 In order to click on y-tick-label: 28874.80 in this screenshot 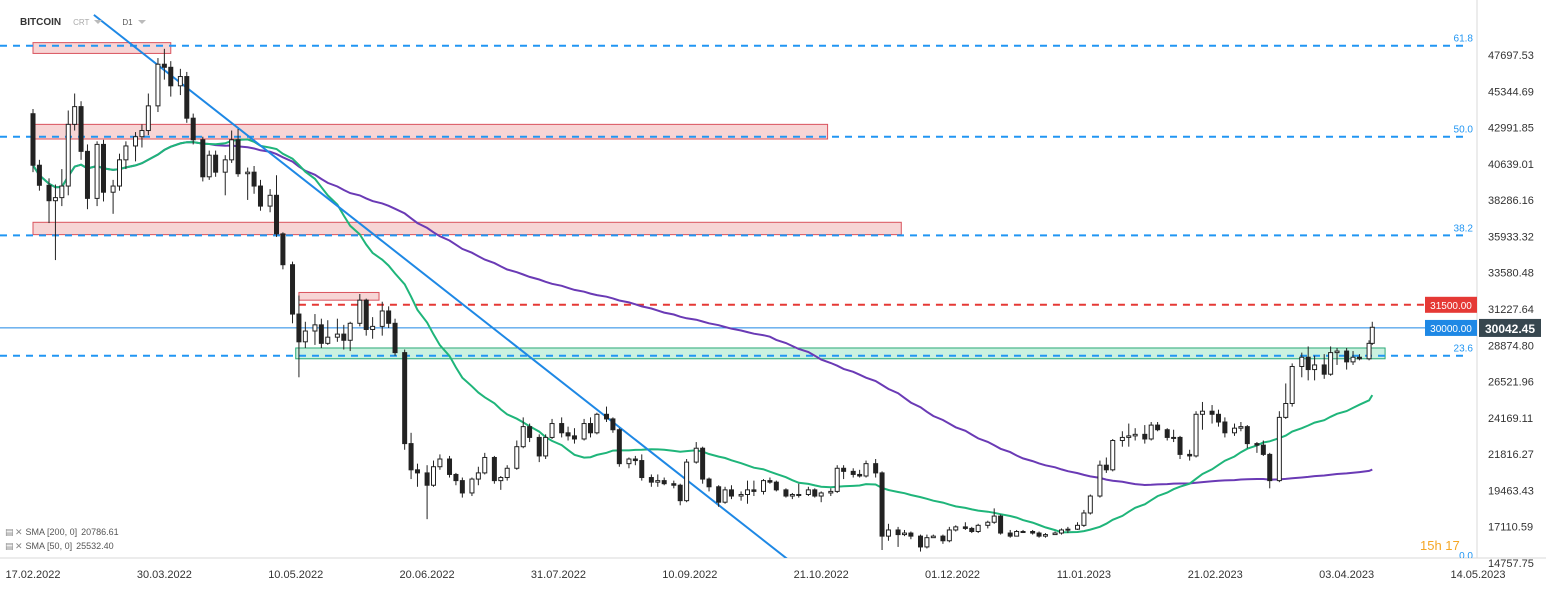, I will do `click(1511, 346)`.